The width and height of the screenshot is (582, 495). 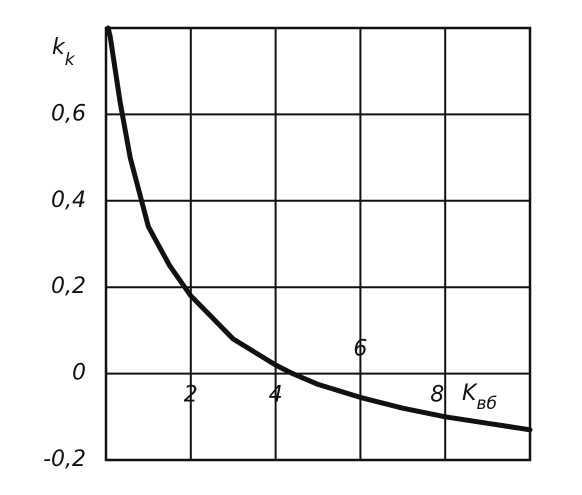 What do you see at coordinates (68, 200) in the screenshot?
I see `y-tick-label: 0,4` at bounding box center [68, 200].